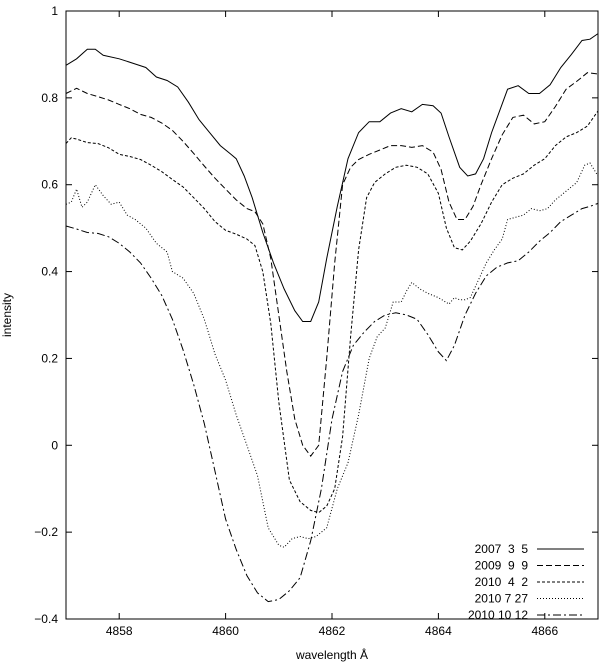  Describe the element at coordinates (502, 599) in the screenshot. I see `legend-label: 2010 7 27` at that location.